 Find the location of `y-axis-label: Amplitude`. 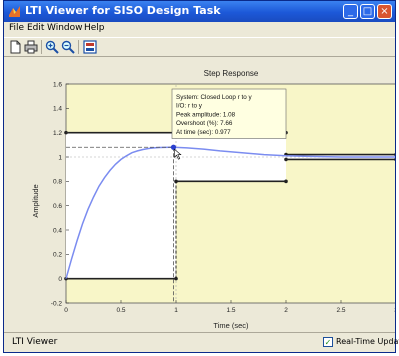

y-axis-label: Amplitude is located at coordinates (35, 200).